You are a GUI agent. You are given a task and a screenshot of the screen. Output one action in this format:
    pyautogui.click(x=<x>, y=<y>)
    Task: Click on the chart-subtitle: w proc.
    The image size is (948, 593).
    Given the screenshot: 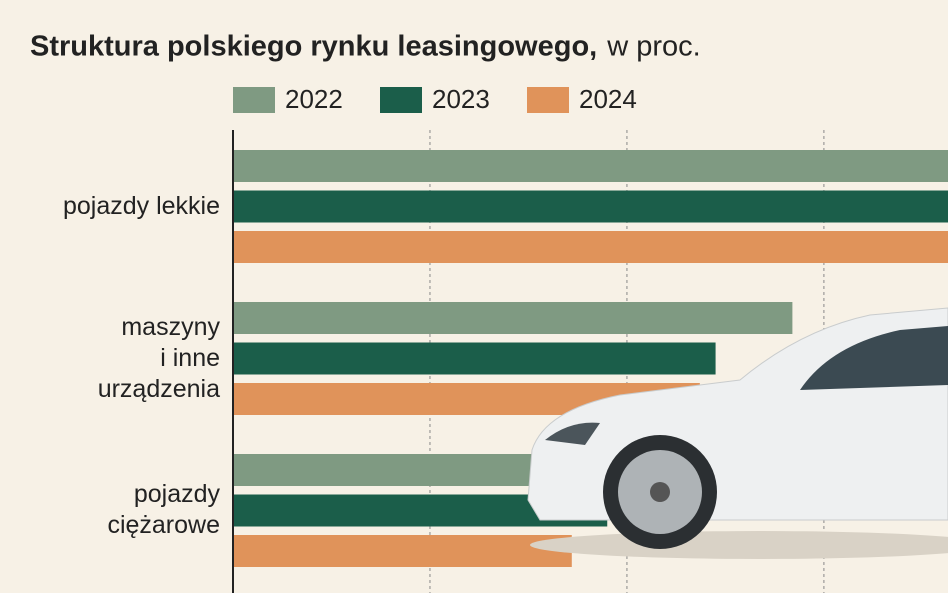 What is the action you would take?
    pyautogui.click(x=653, y=47)
    